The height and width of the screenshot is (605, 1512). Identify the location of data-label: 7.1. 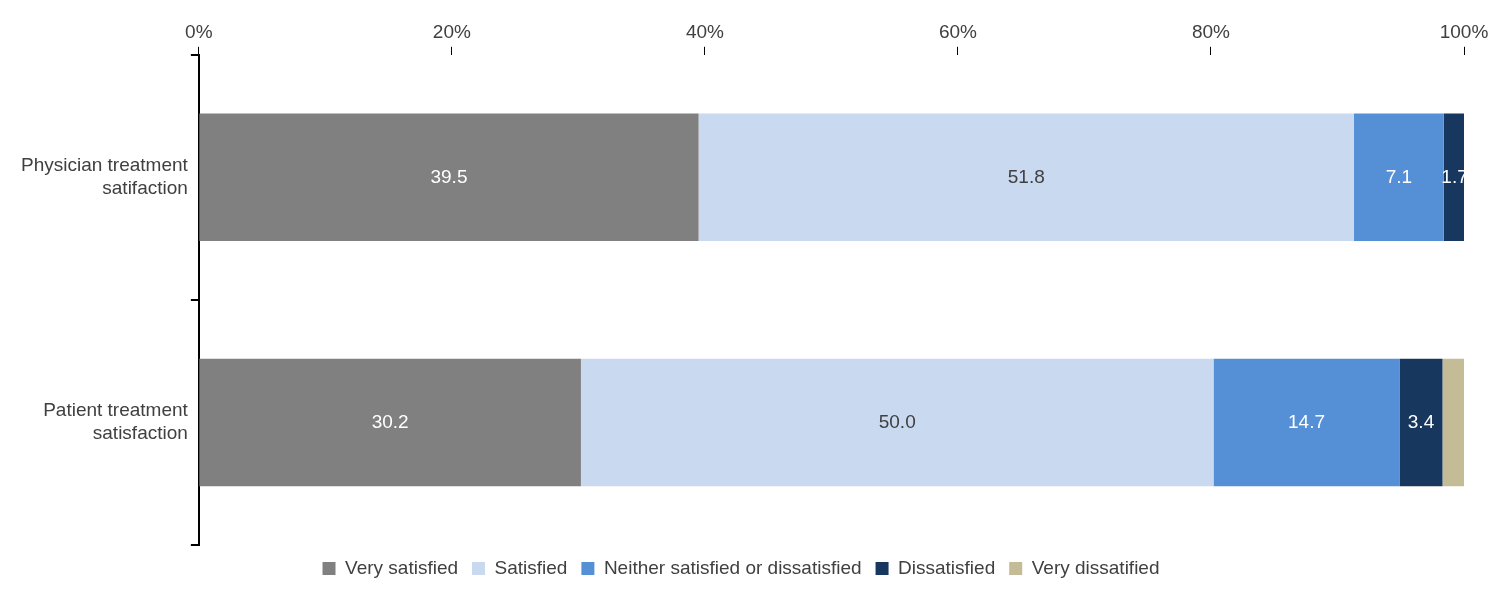
(1399, 176).